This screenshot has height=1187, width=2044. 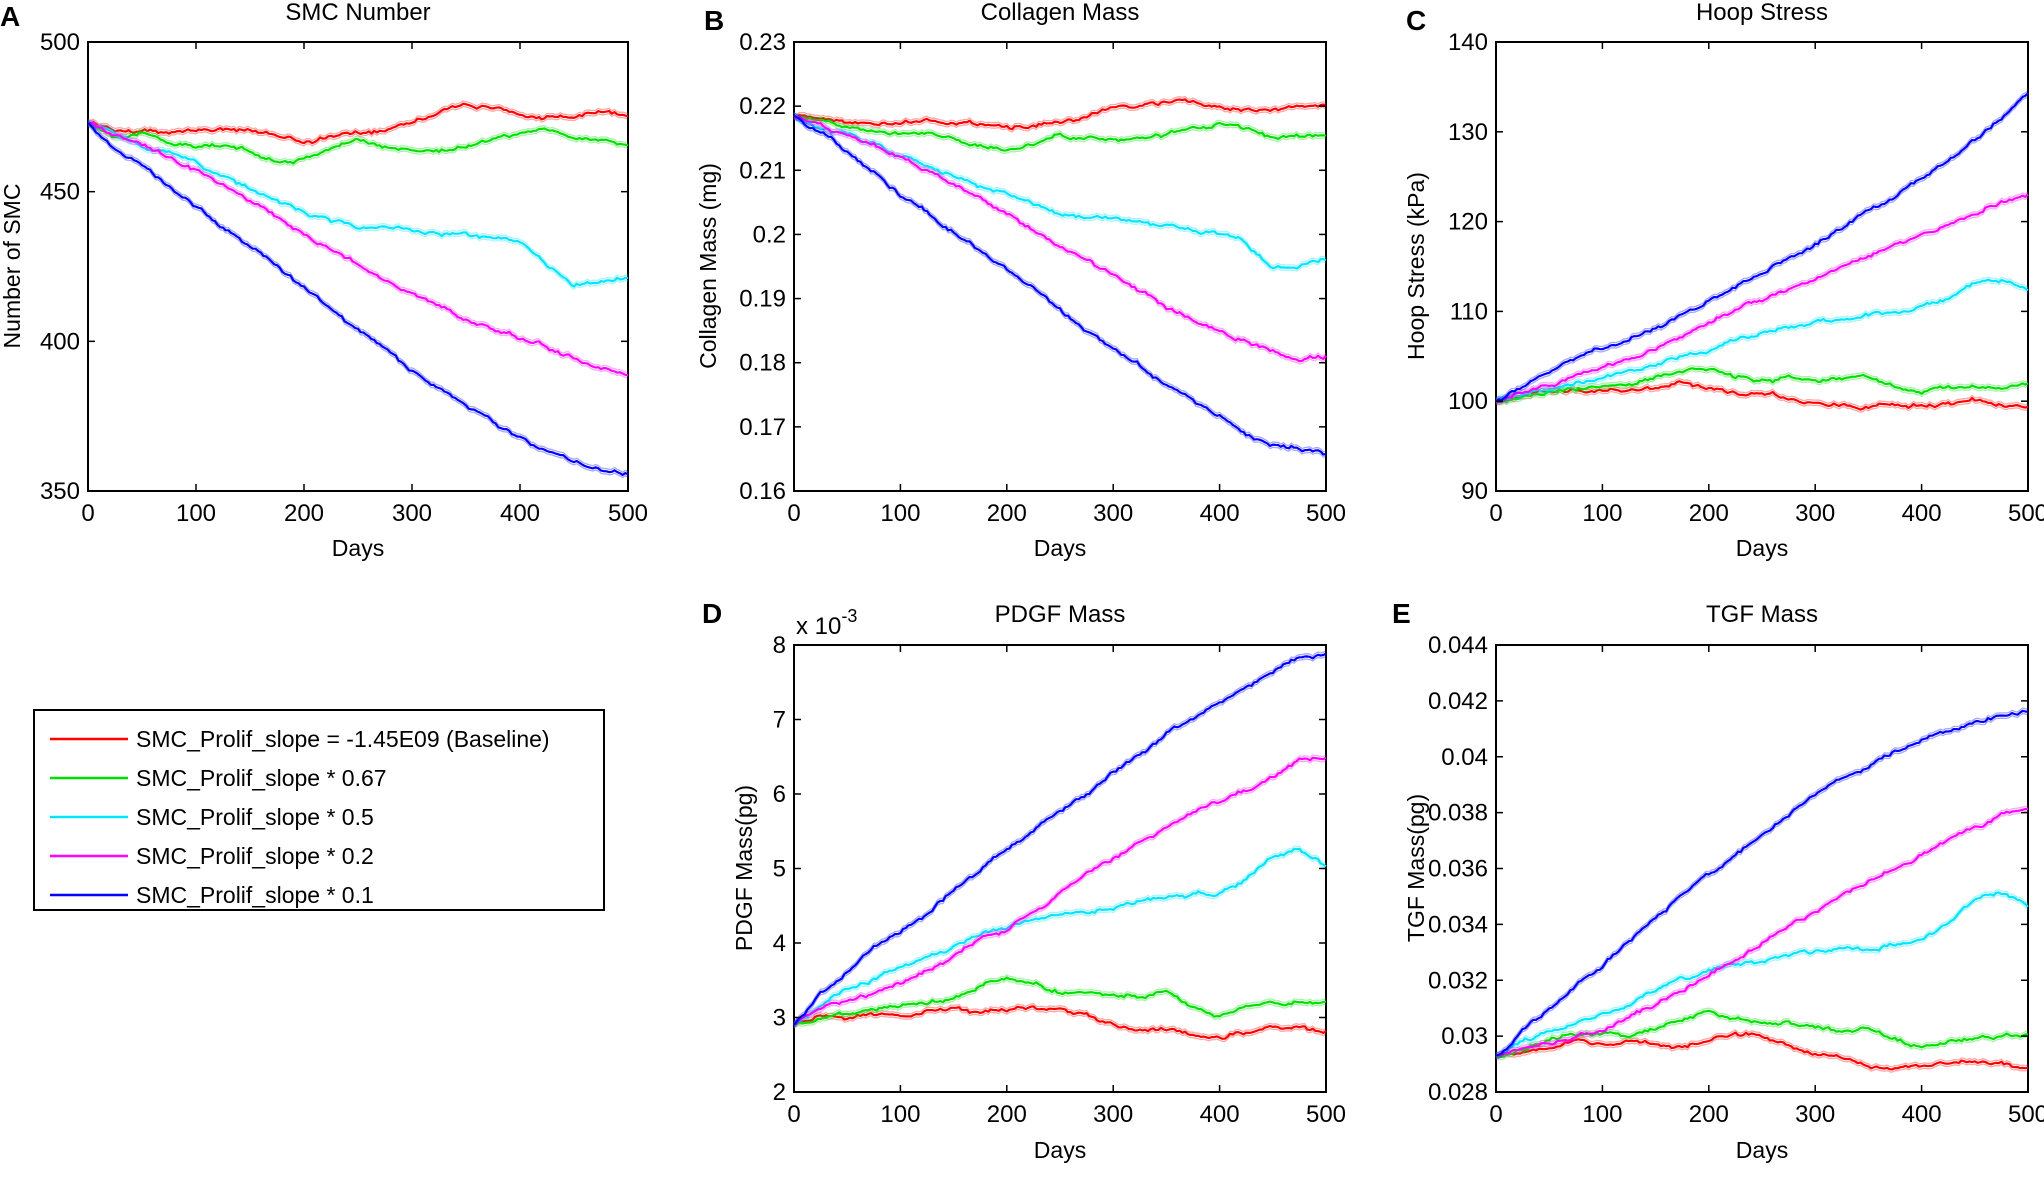 I want to click on panel-c-plot-area, so click(x=1762, y=266).